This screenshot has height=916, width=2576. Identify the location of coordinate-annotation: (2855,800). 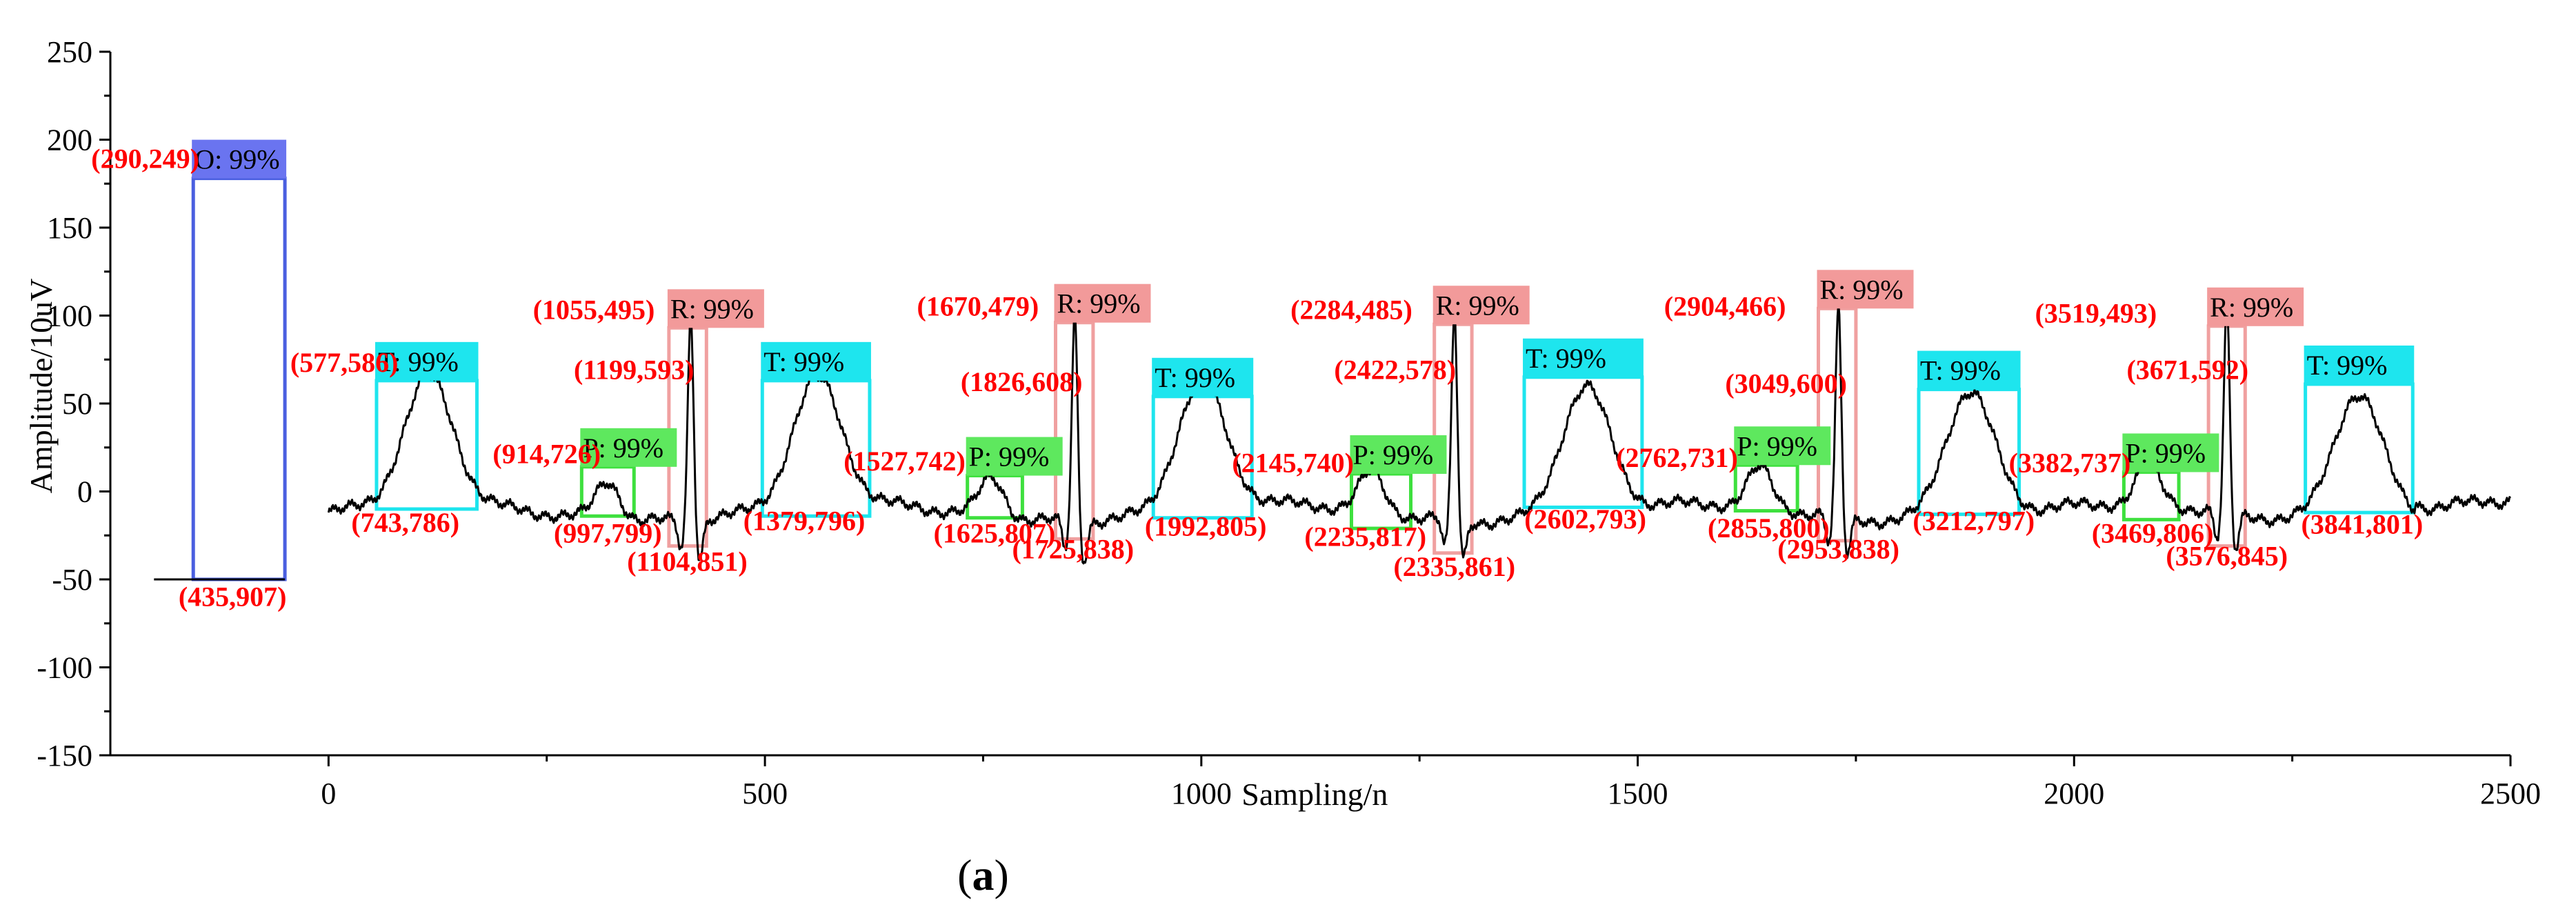
(1769, 528).